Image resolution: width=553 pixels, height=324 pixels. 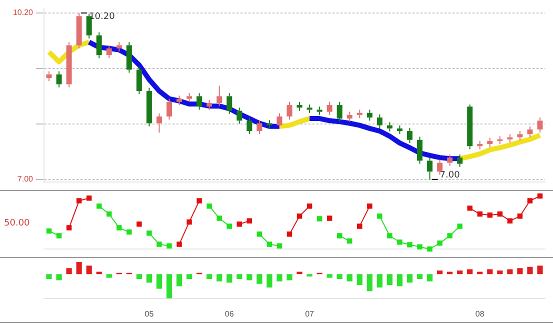 What do you see at coordinates (17, 223) in the screenshot?
I see `text: 50.00` at bounding box center [17, 223].